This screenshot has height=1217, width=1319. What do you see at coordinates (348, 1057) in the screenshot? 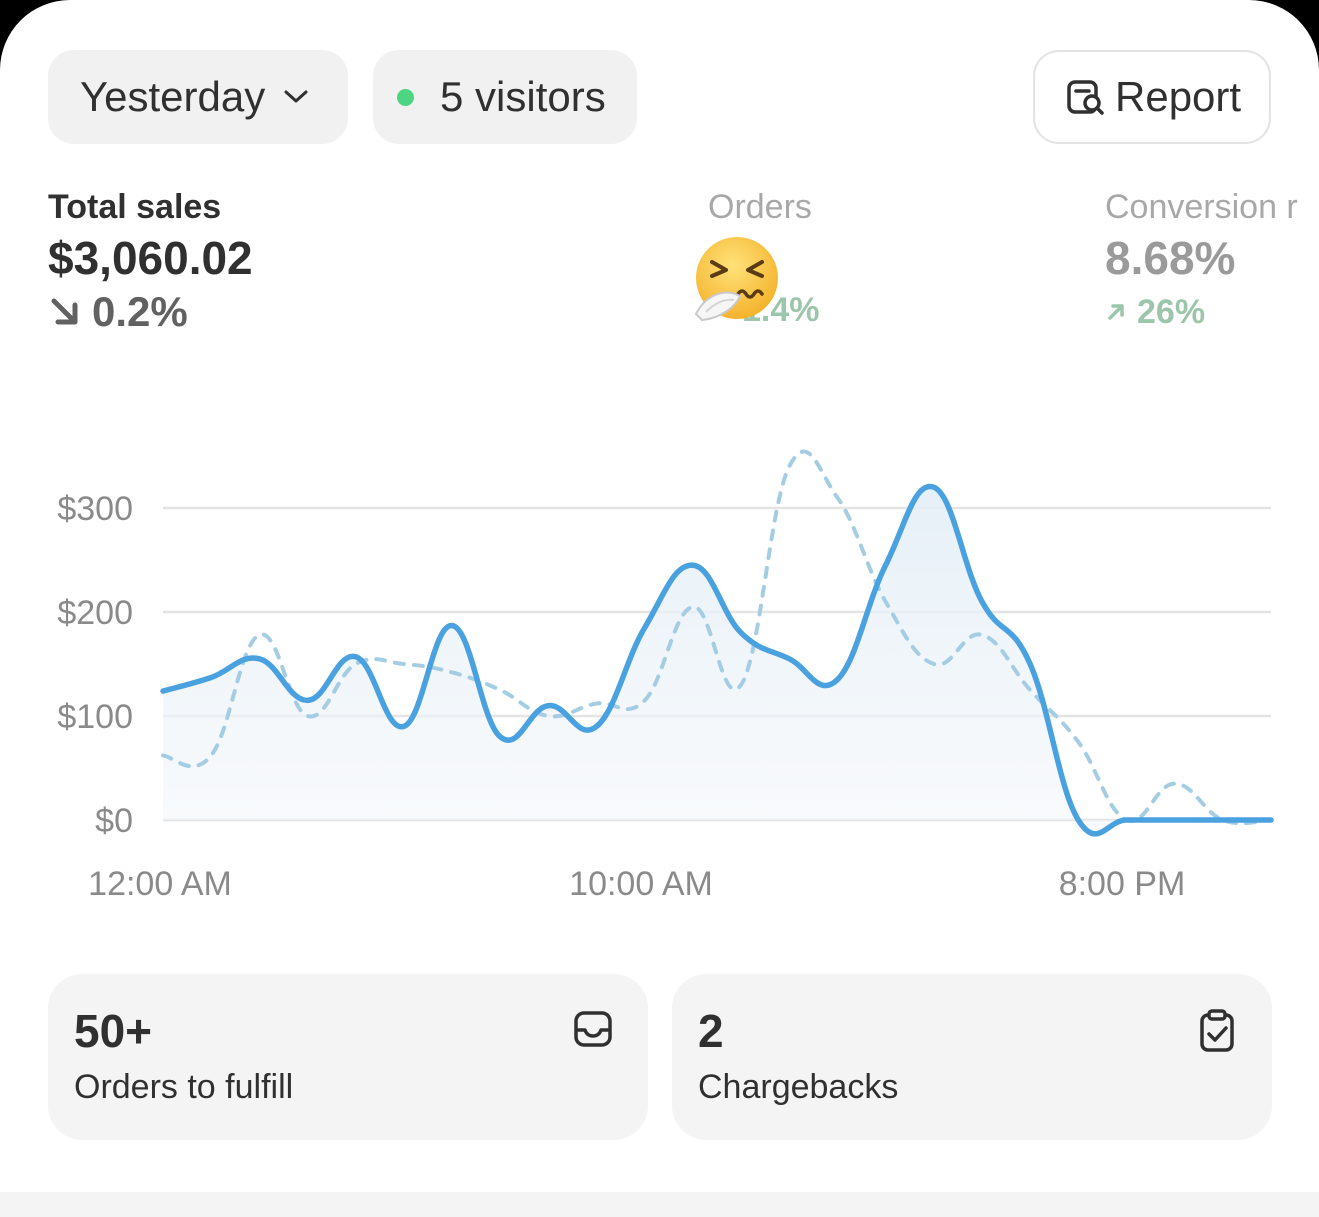
I see `orders-to-fulfill-card: 50+ Orders to fulfill` at bounding box center [348, 1057].